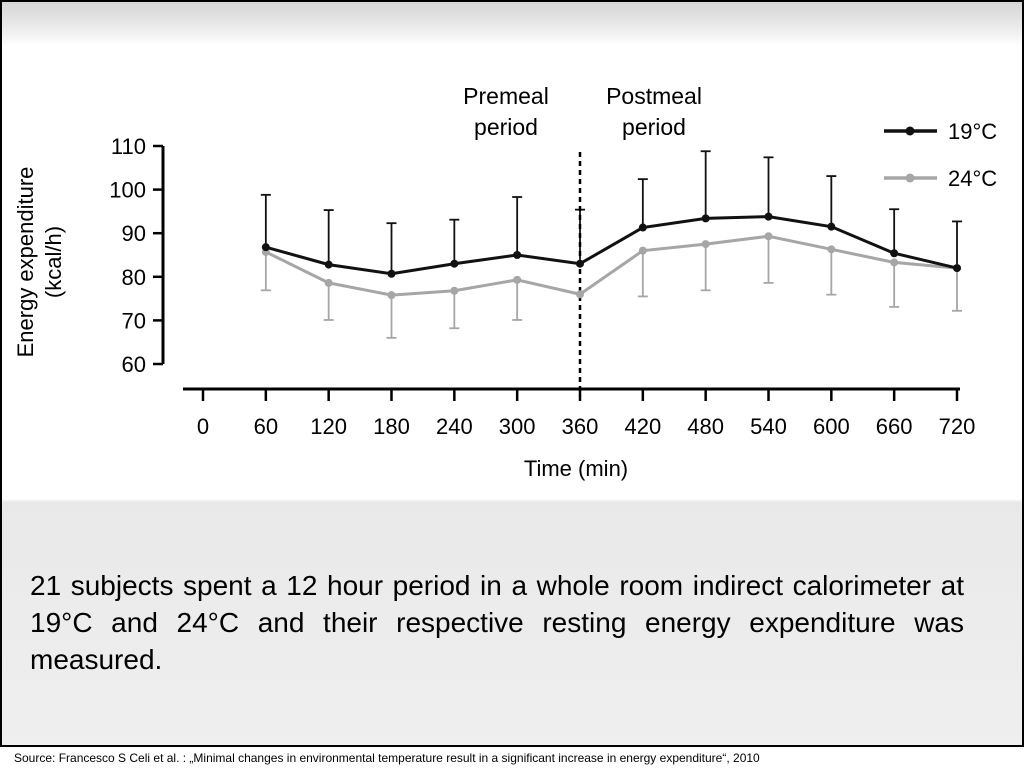 This screenshot has height=777, width=1024. What do you see at coordinates (25, 262) in the screenshot?
I see `y-axis-title-line: Energy expenditure` at bounding box center [25, 262].